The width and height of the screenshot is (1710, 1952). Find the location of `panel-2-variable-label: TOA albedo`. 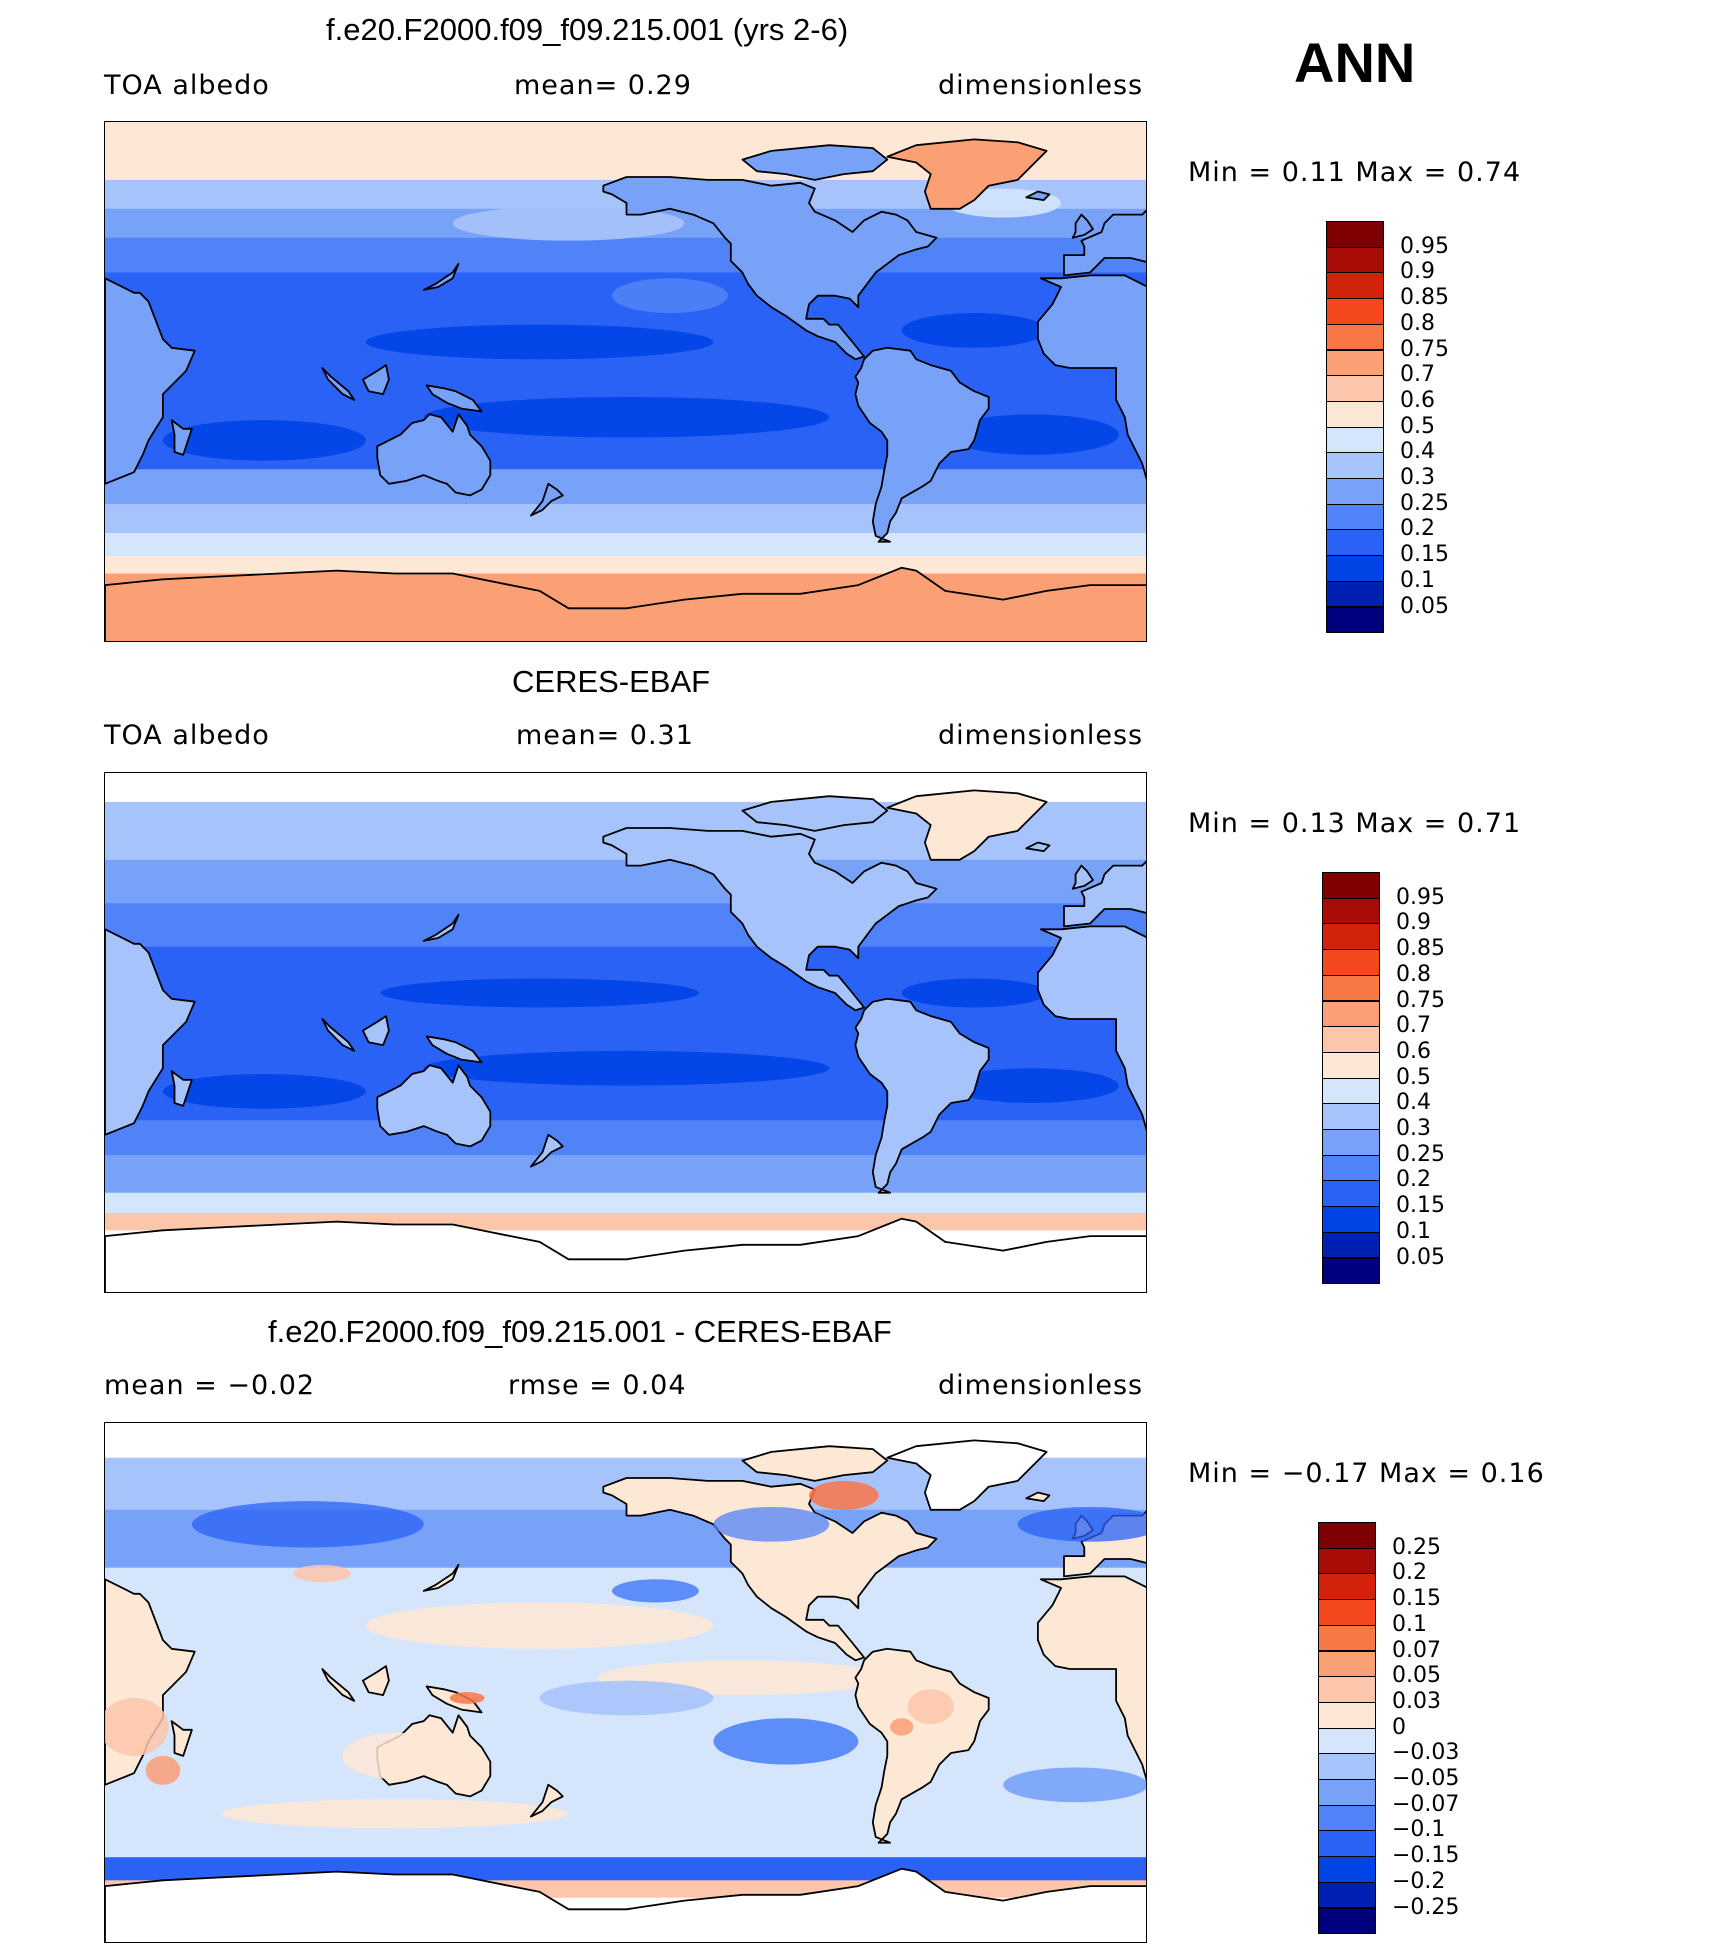

panel-2-variable-label: TOA albedo is located at coordinates (187, 735).